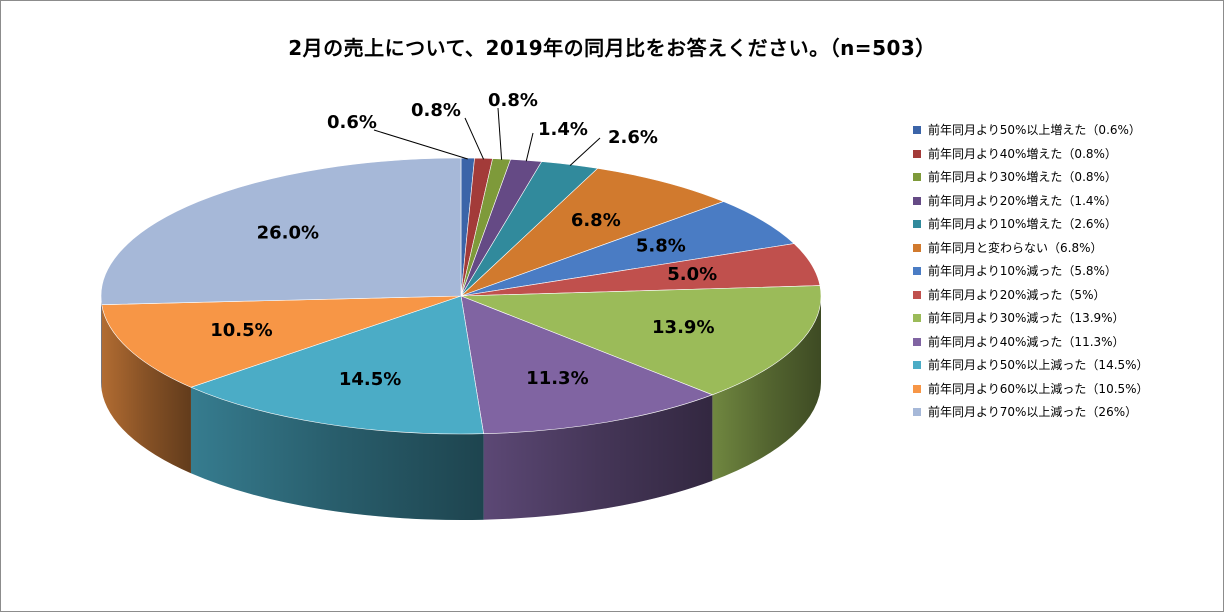  What do you see at coordinates (612, 48) in the screenshot?
I see `chart-title: 2月の売上について、2019年の同月比をお答えください。（n=503）` at bounding box center [612, 48].